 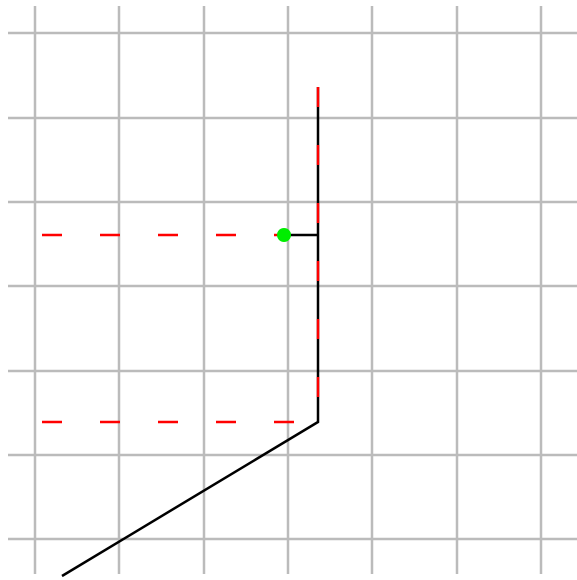 I want to click on green-dot, so click(x=284, y=235).